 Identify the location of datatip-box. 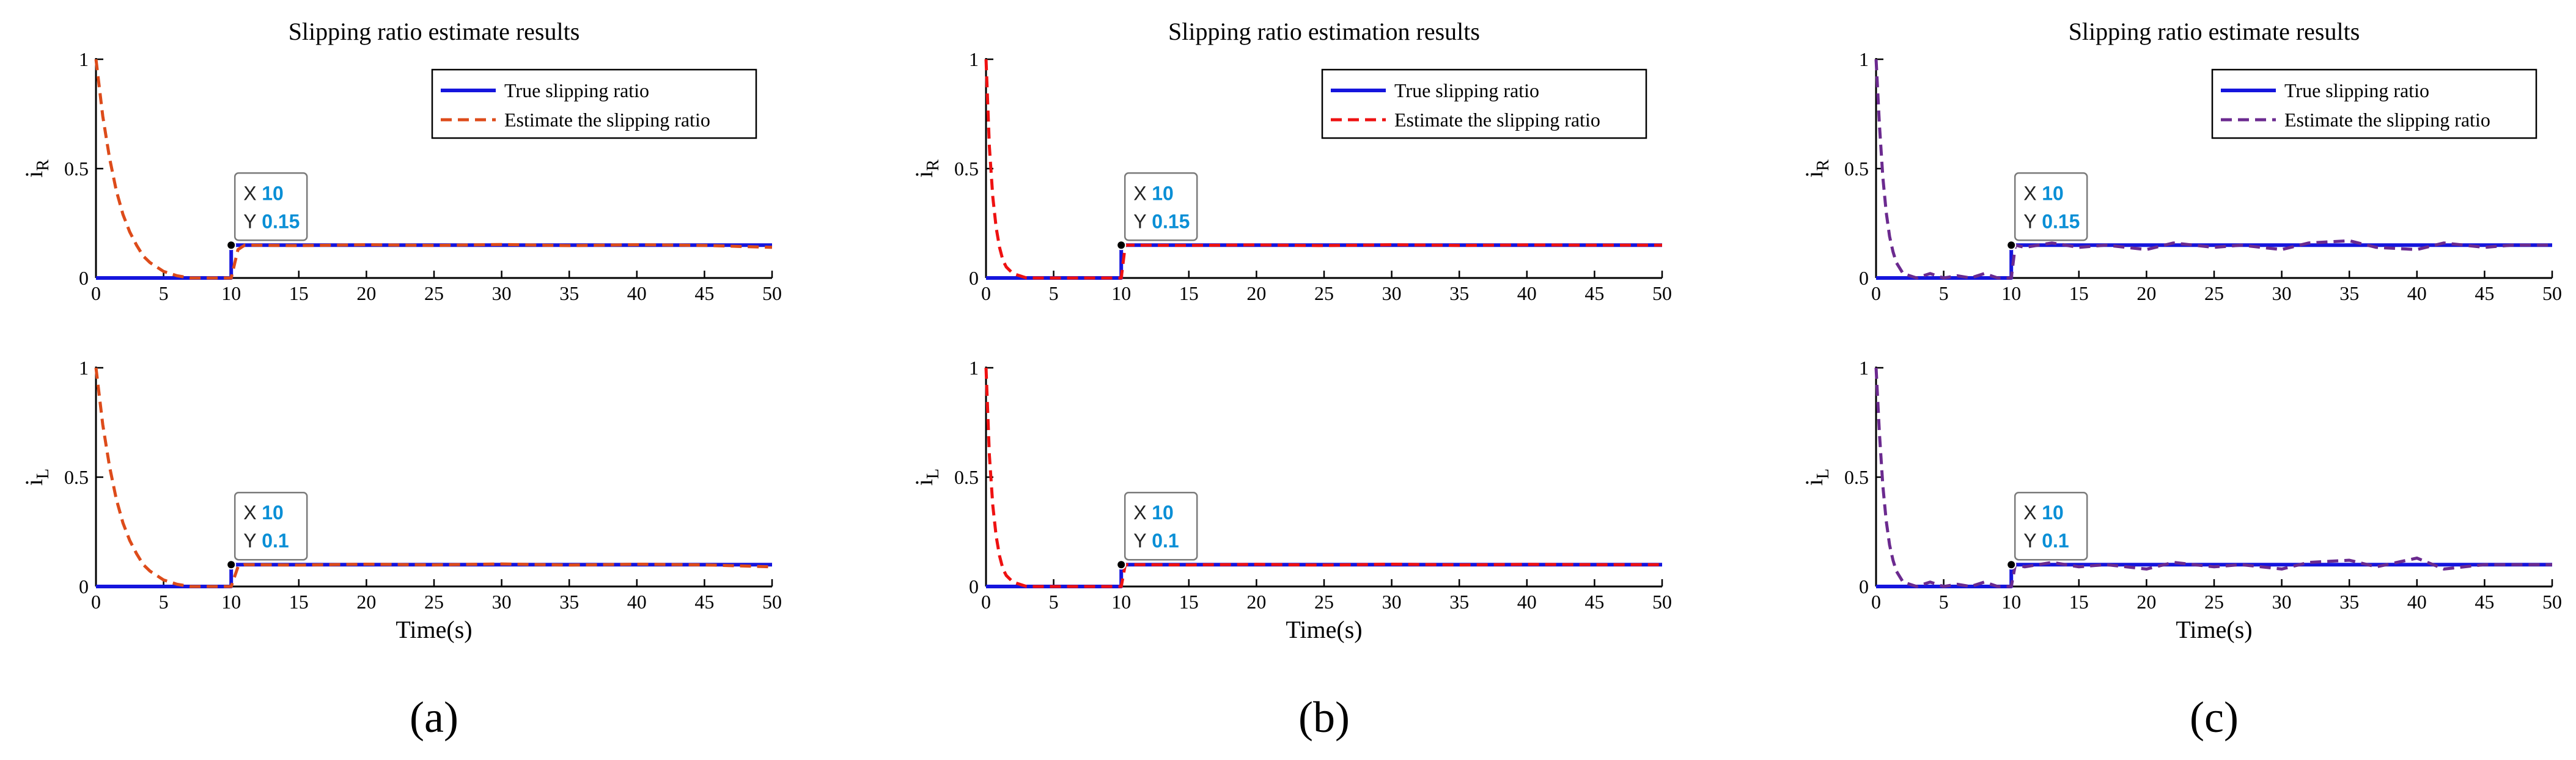
(2051, 526).